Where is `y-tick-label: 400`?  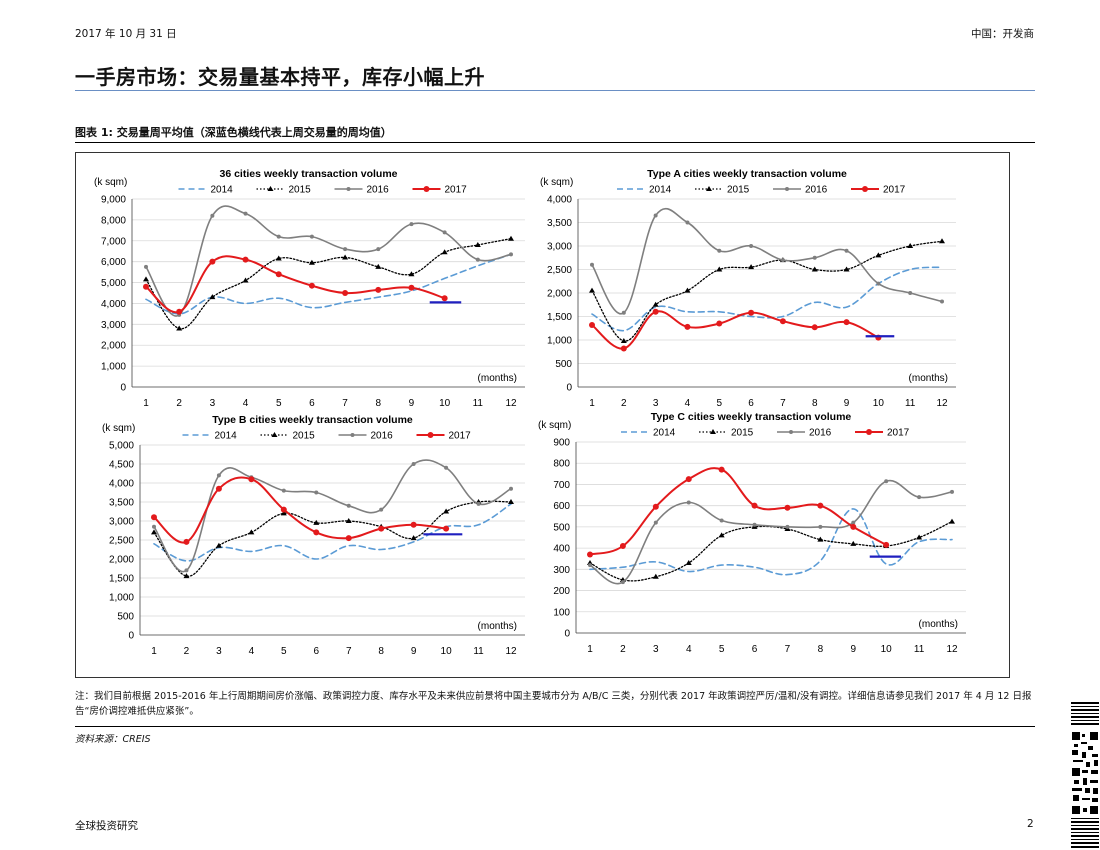 y-tick-label: 400 is located at coordinates (561, 549).